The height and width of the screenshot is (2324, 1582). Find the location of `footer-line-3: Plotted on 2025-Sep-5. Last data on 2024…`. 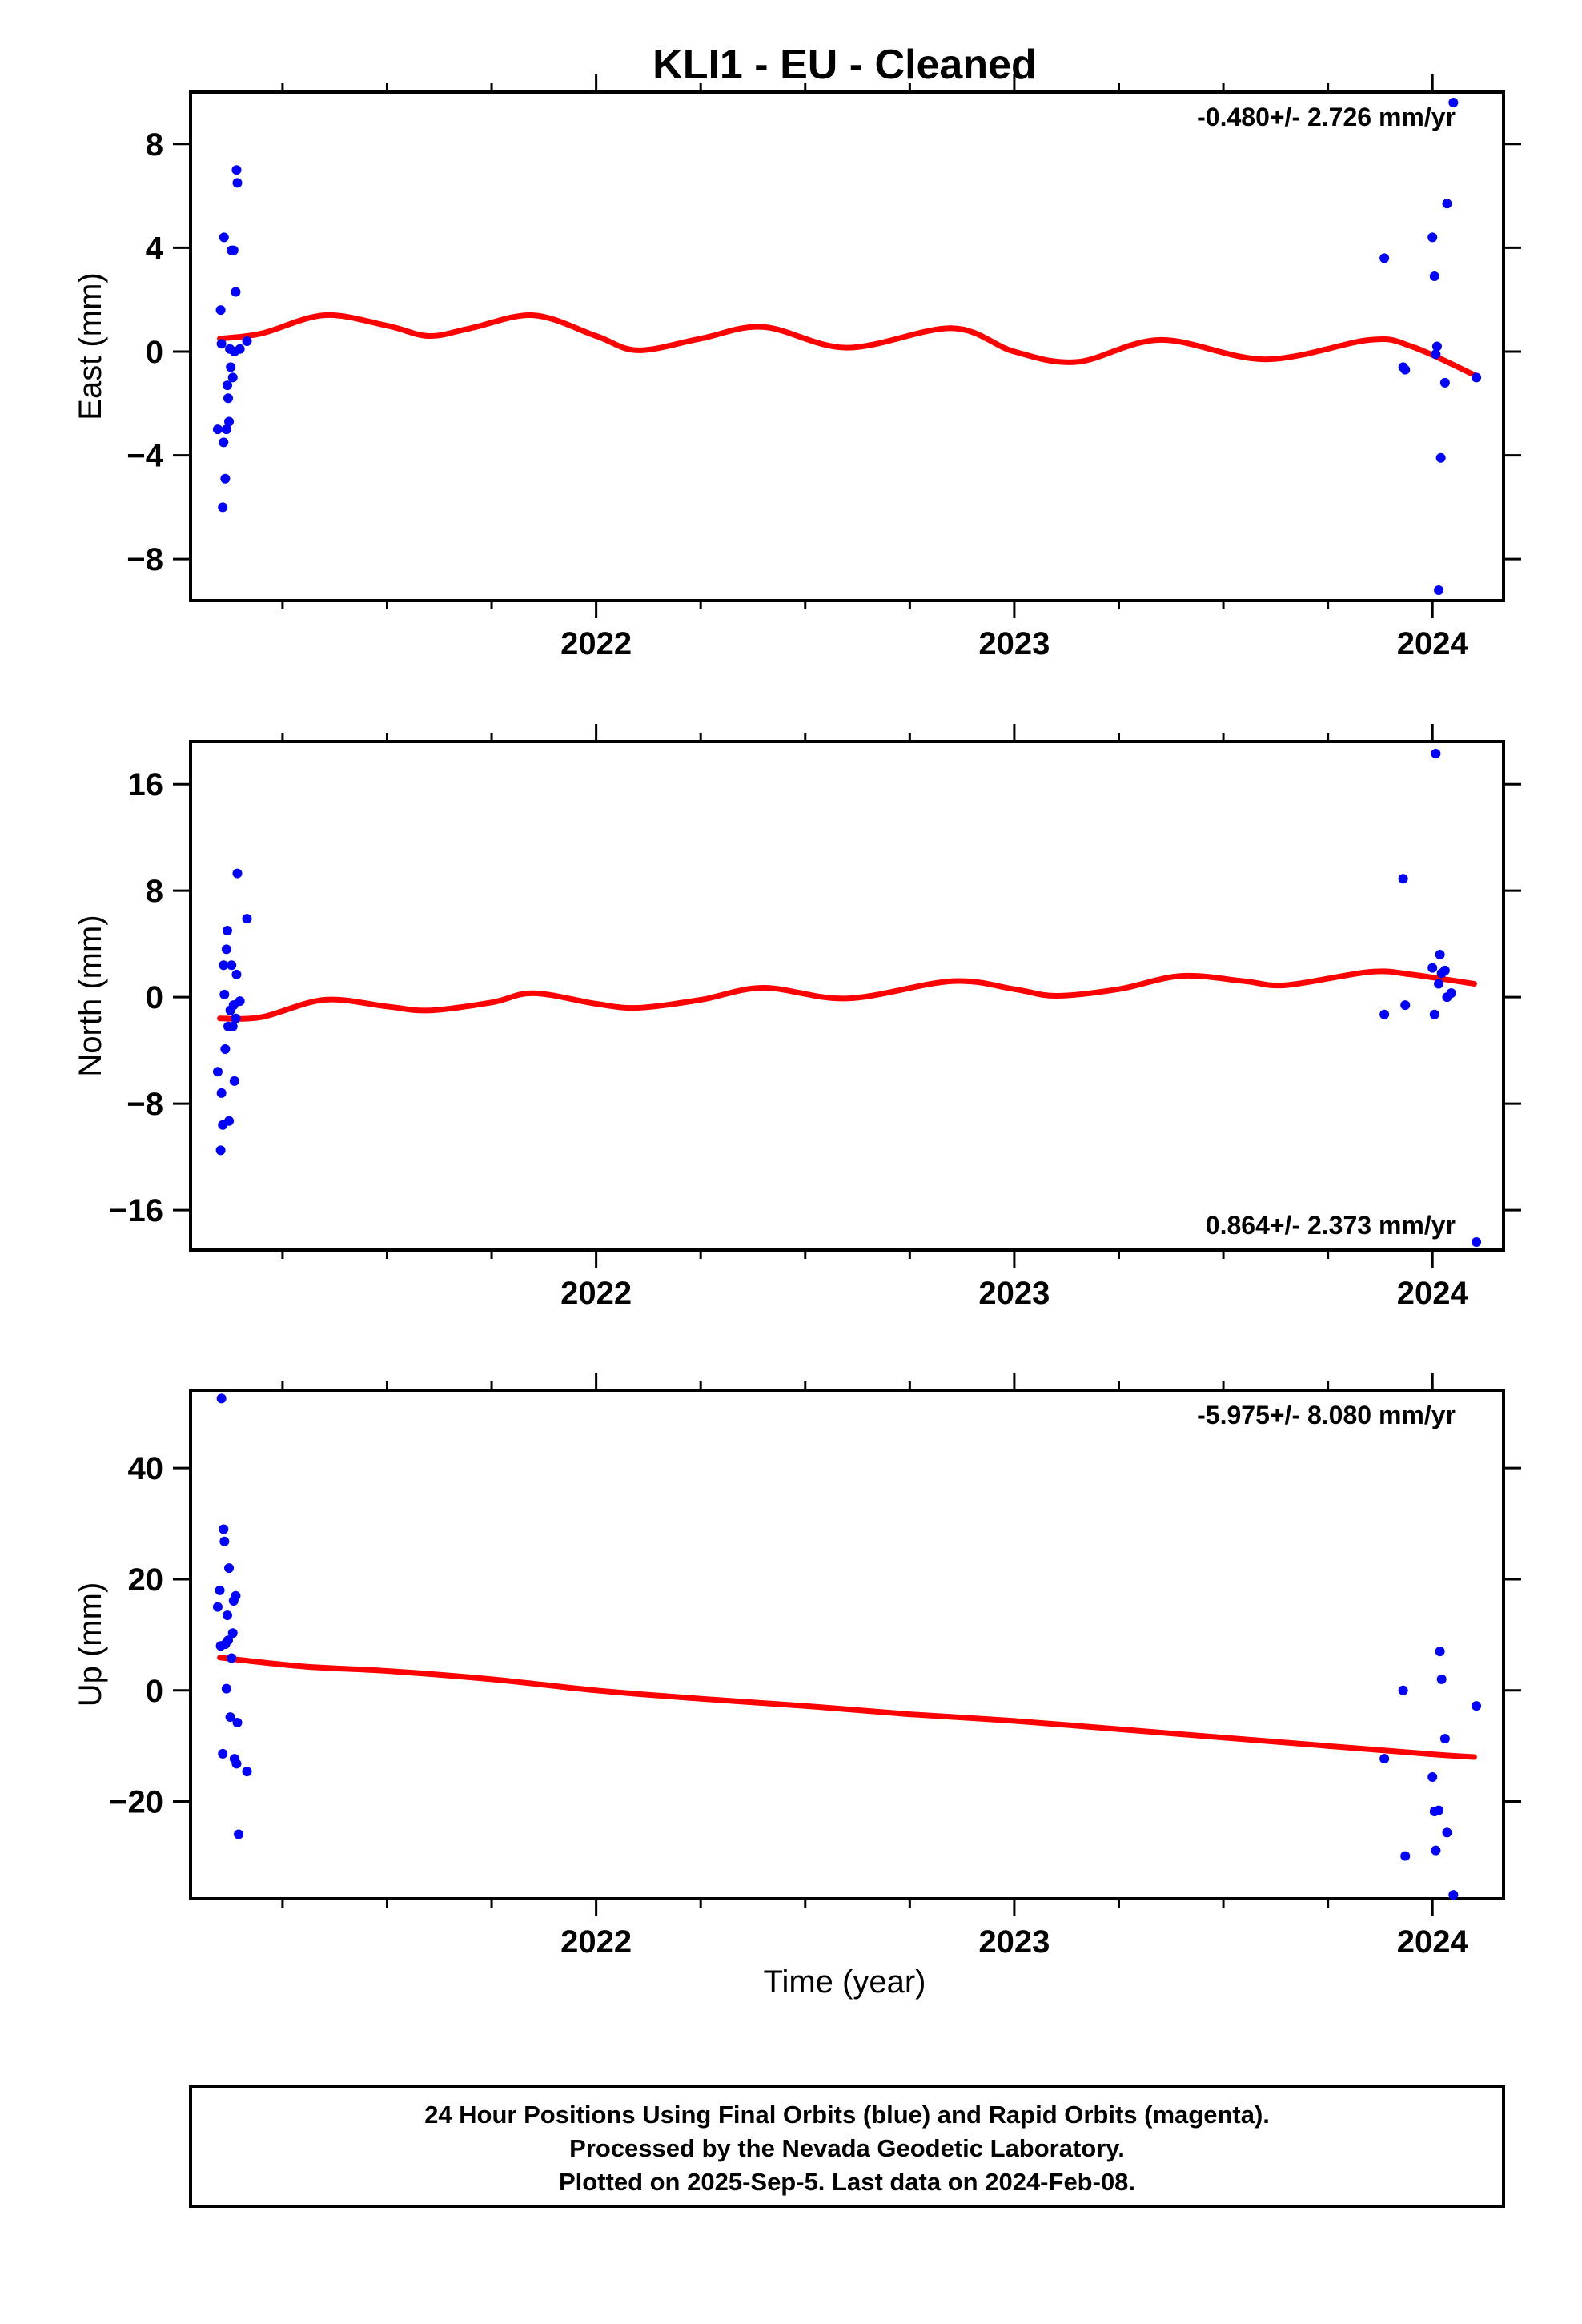

footer-line-3: Plotted on 2025-Sep-5. Last data on 2024… is located at coordinates (847, 2182).